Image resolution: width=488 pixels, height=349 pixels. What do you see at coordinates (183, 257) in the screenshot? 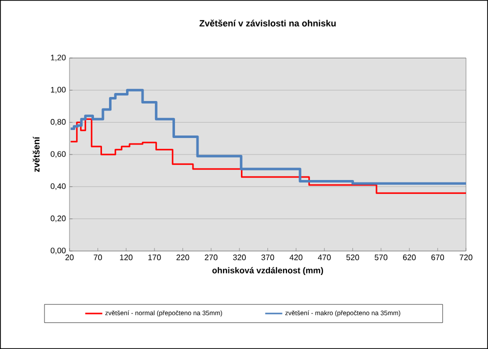
I see `x-tick-label: 220` at bounding box center [183, 257].